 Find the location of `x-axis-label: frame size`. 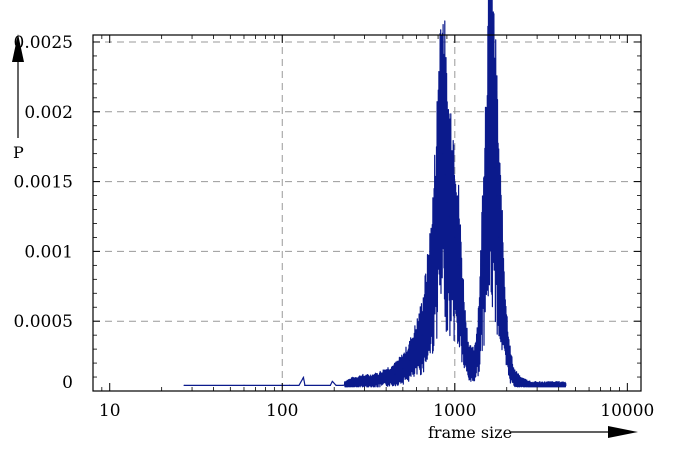

x-axis-label: frame size is located at coordinates (470, 432).